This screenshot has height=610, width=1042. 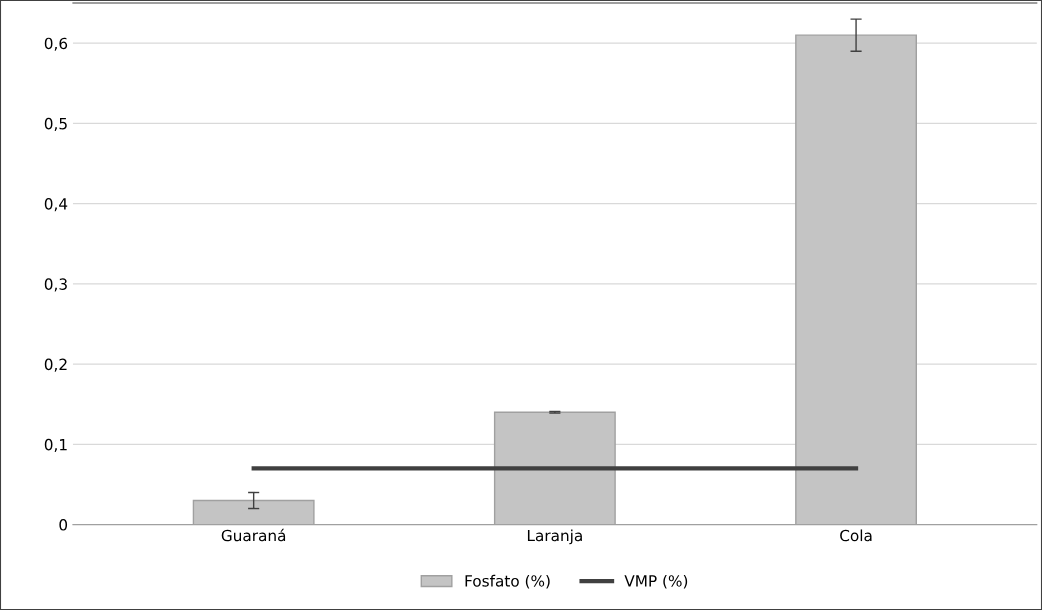 What do you see at coordinates (507, 581) in the screenshot?
I see `legend-label: Fosfato (%)` at bounding box center [507, 581].